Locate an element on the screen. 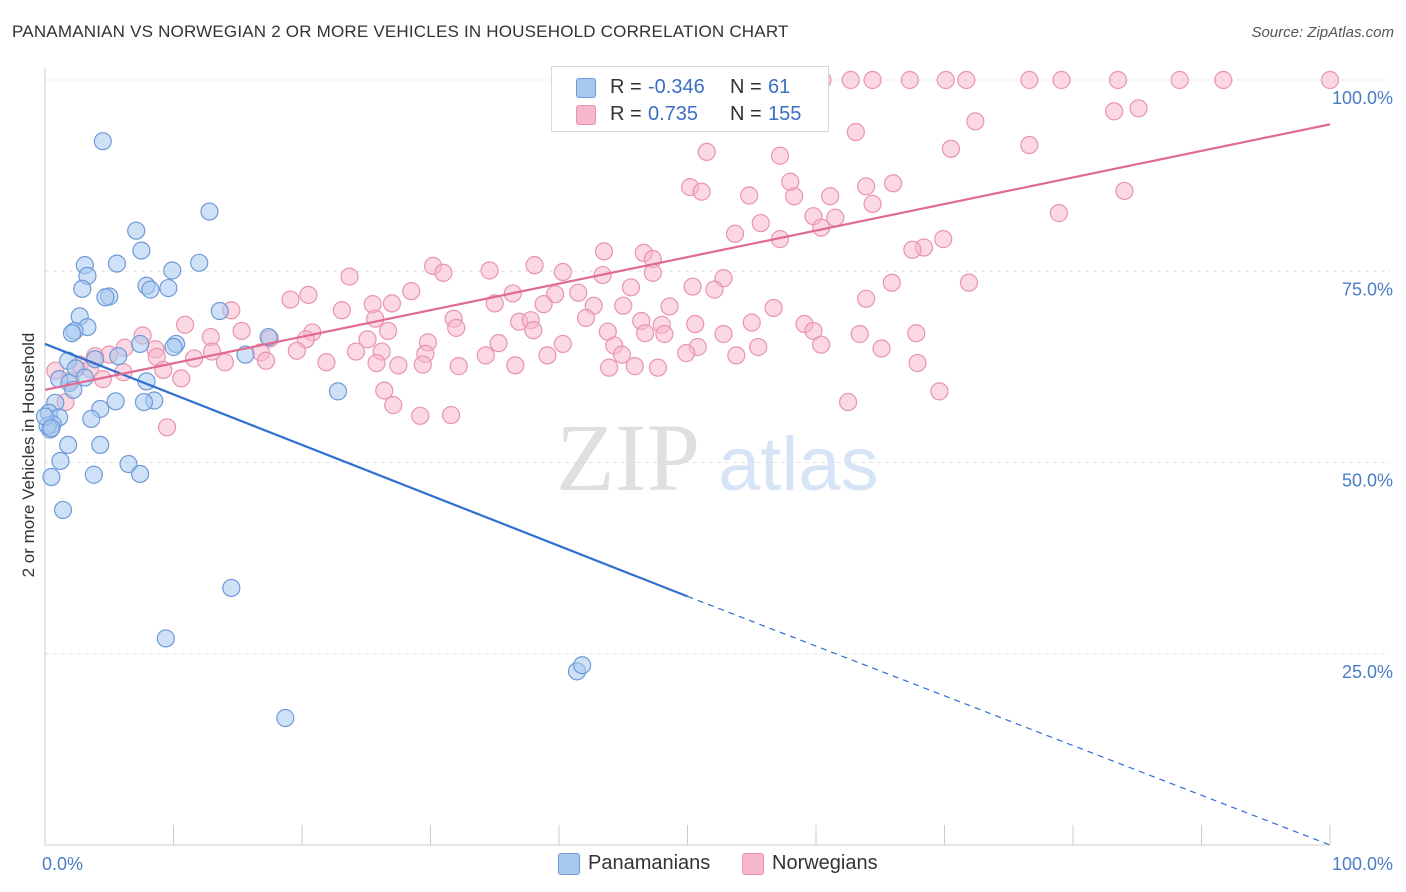 This screenshot has width=1406, height=892. legend-swatch-norwegians is located at coordinates (753, 864).